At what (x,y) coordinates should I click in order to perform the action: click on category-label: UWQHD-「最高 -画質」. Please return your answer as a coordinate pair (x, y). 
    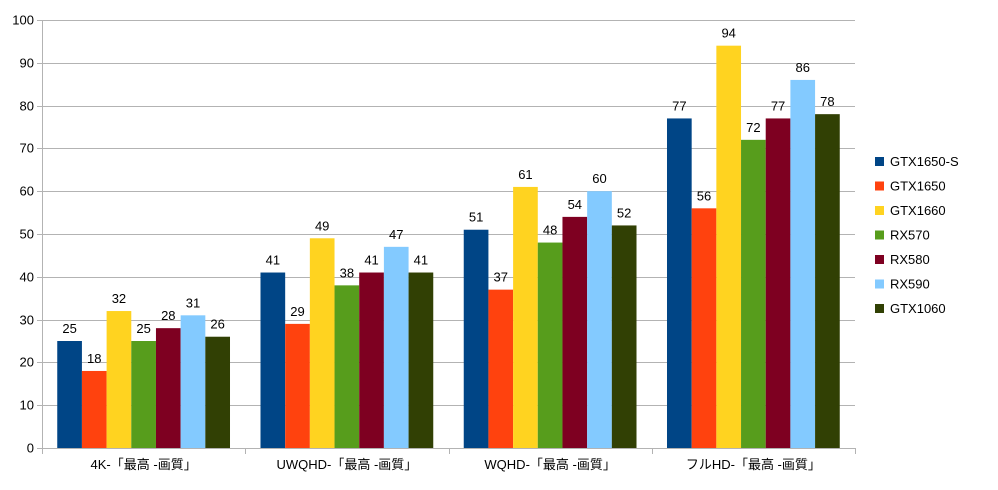
    Looking at the image, I should click on (346, 464).